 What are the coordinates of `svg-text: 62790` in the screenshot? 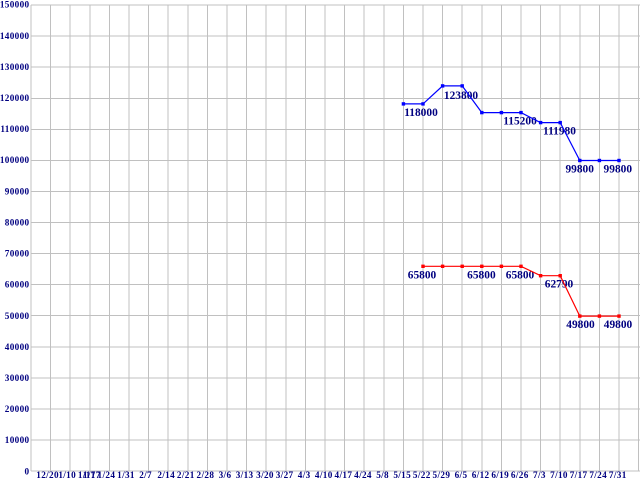 It's located at (559, 285).